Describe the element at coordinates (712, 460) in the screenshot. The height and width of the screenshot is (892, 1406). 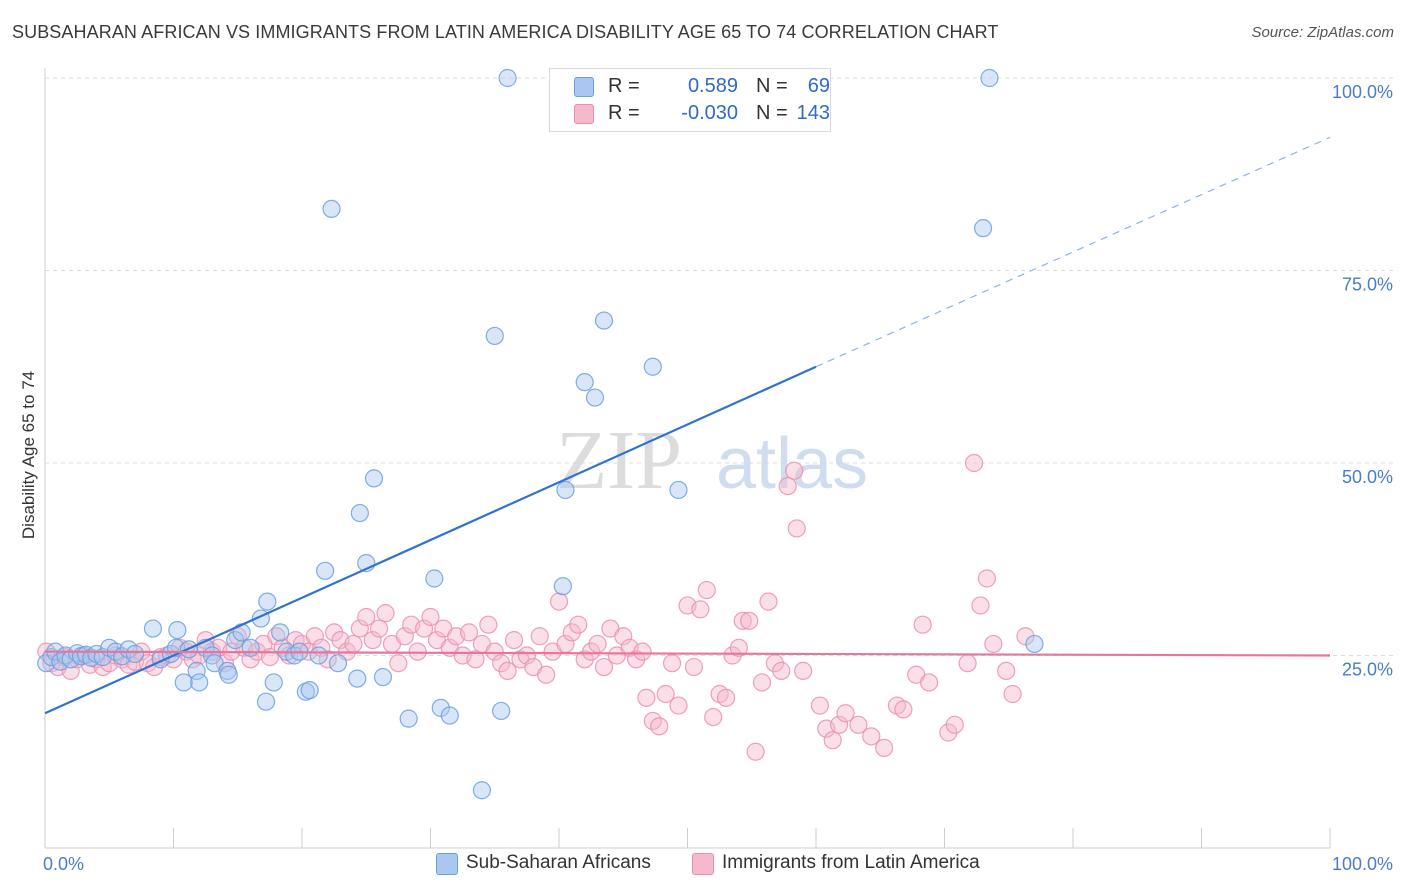
I see `watermark: ZIP atlas` at that location.